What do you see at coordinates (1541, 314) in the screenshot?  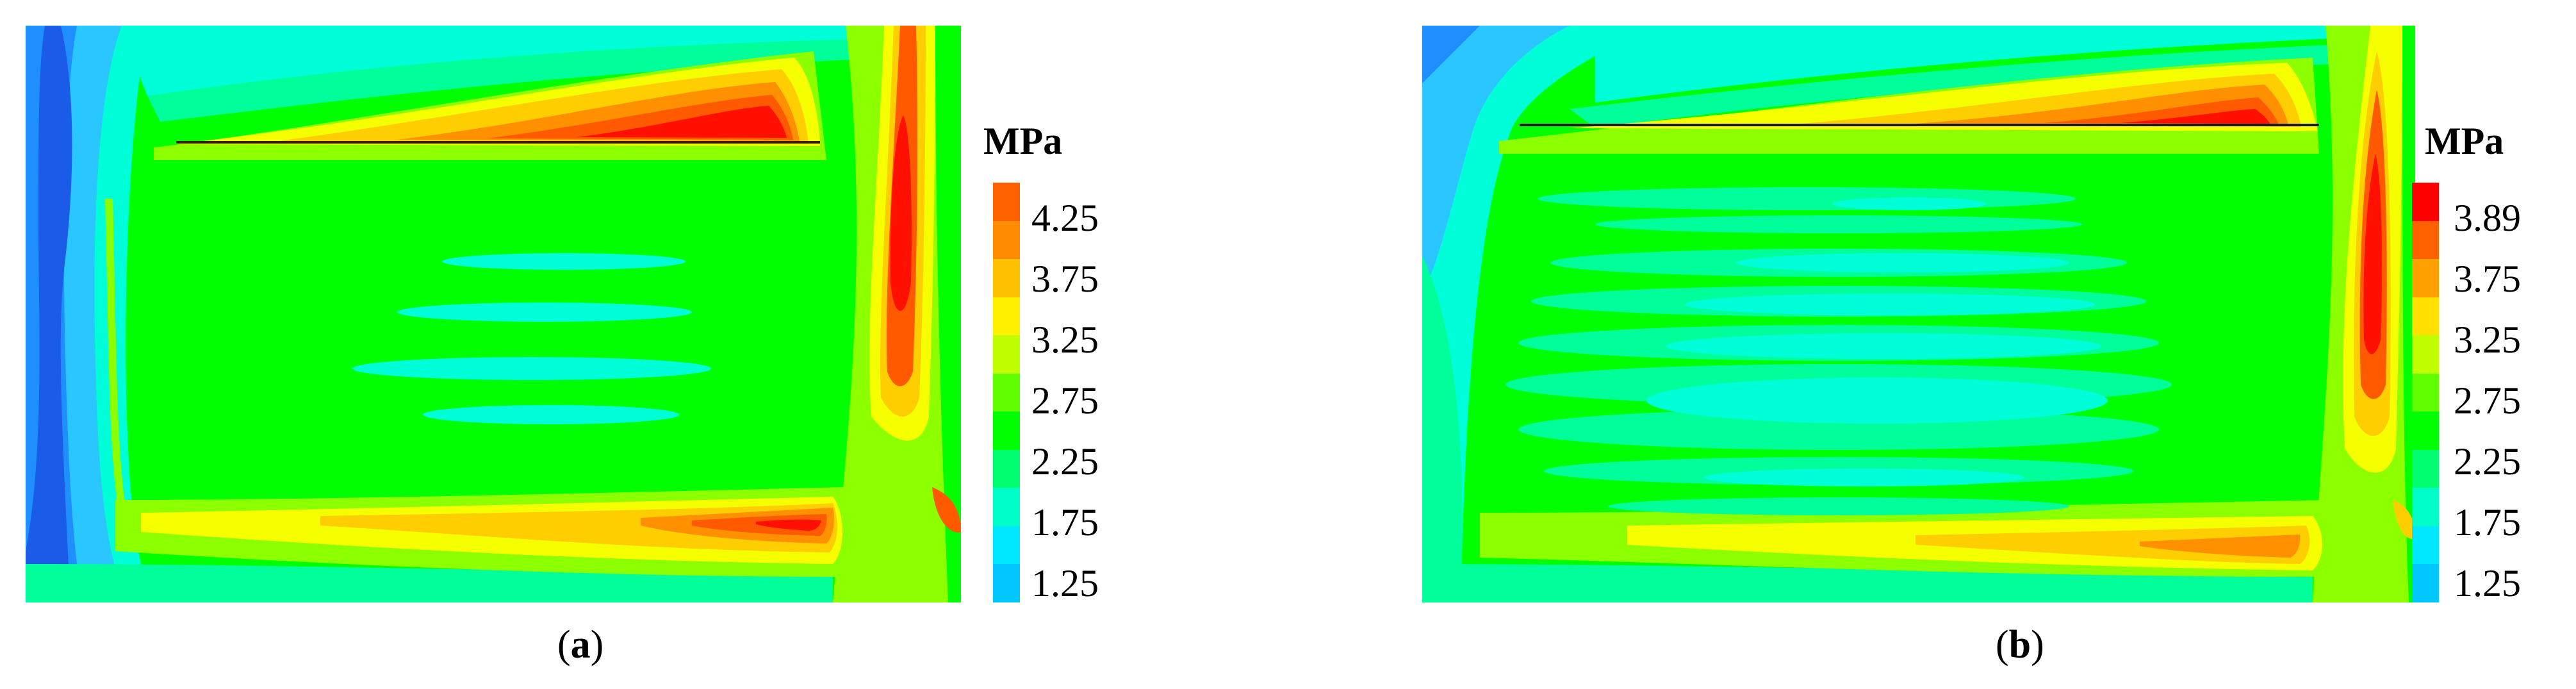 I see `contour-topleft-lightblue` at bounding box center [1541, 314].